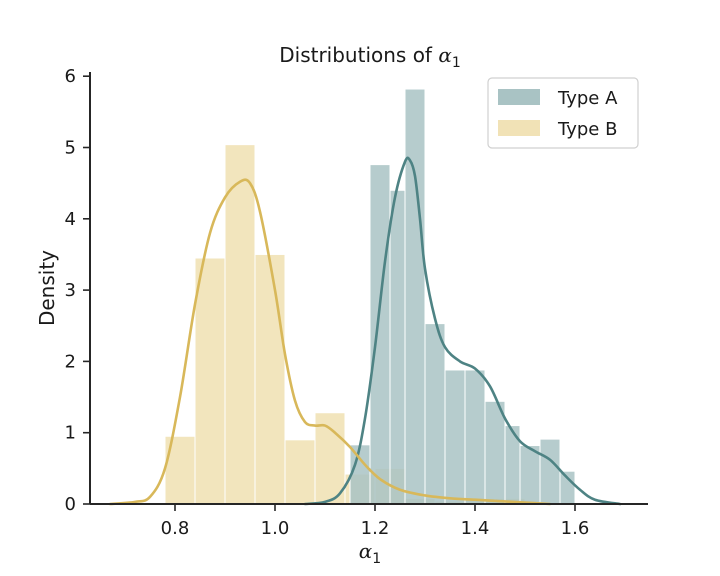 The height and width of the screenshot is (576, 720). I want to click on legend: Type A Type B, so click(563, 113).